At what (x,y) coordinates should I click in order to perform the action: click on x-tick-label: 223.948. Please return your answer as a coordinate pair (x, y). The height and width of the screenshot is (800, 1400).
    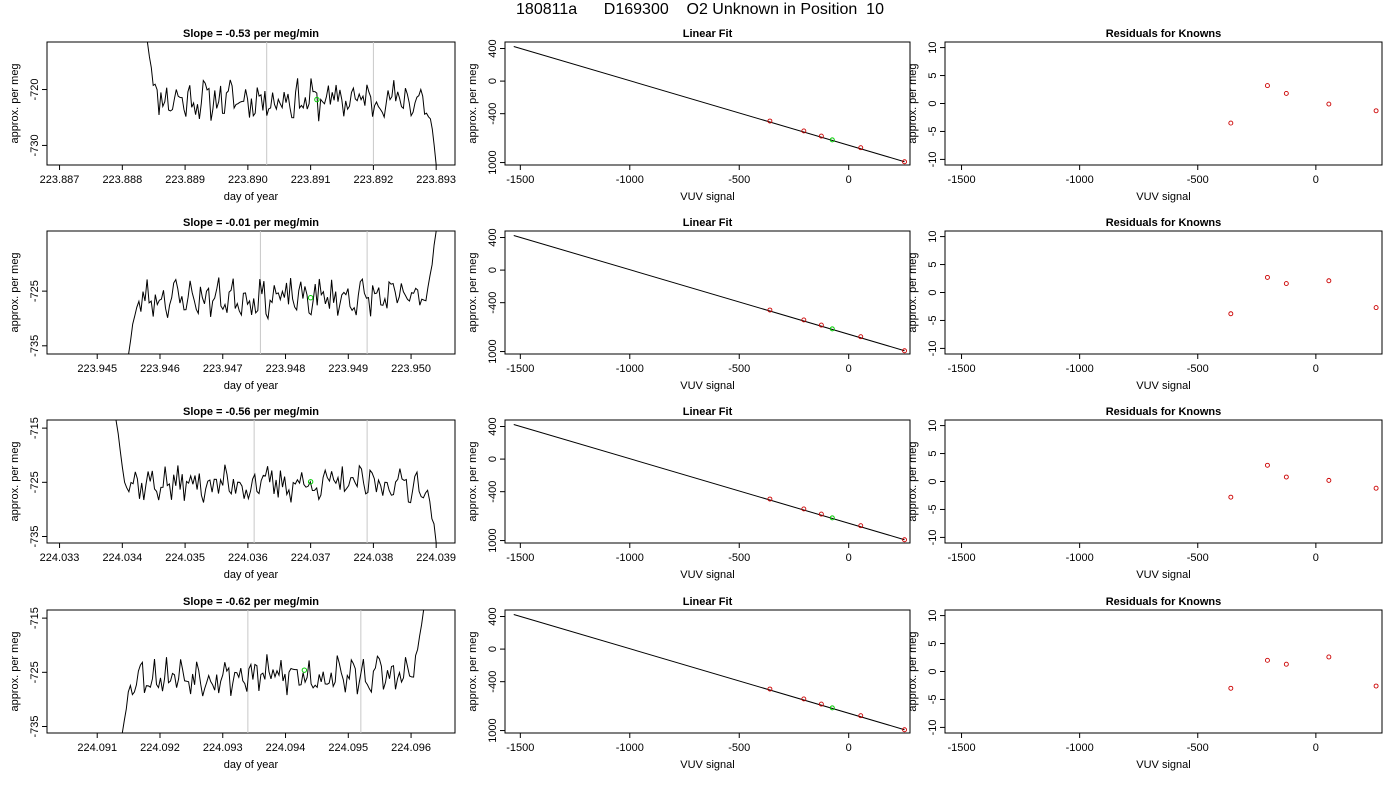
    Looking at the image, I should click on (286, 369).